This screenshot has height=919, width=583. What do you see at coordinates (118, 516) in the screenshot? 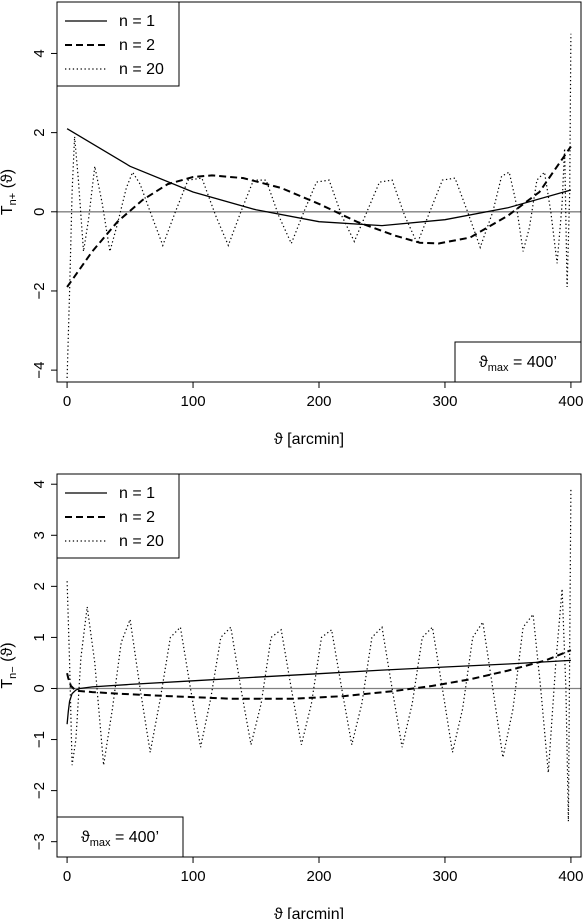
I see `bottom-legend: n = 1 n = 2 n = 20` at bounding box center [118, 516].